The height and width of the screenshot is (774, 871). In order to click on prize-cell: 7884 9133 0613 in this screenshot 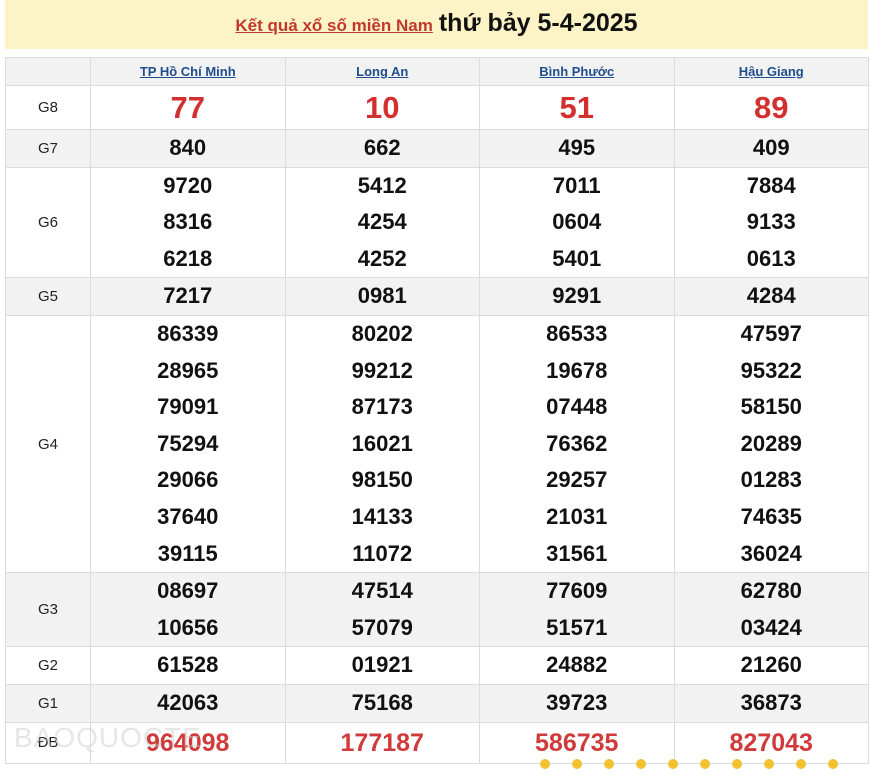, I will do `click(771, 222)`.